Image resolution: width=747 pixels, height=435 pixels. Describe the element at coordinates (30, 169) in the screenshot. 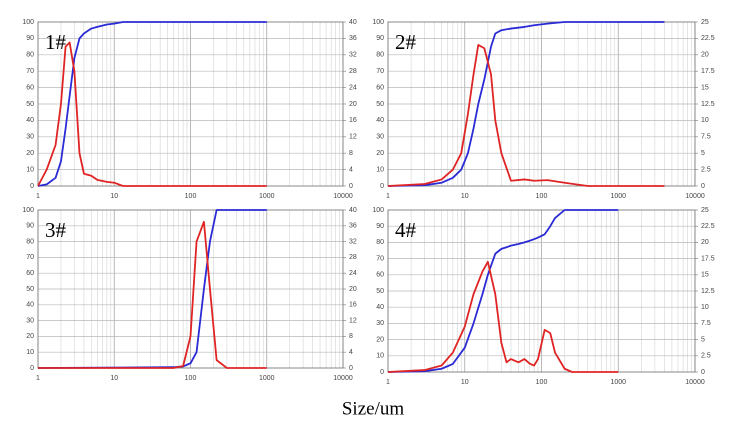

I see `y-tick-label: 10` at that location.